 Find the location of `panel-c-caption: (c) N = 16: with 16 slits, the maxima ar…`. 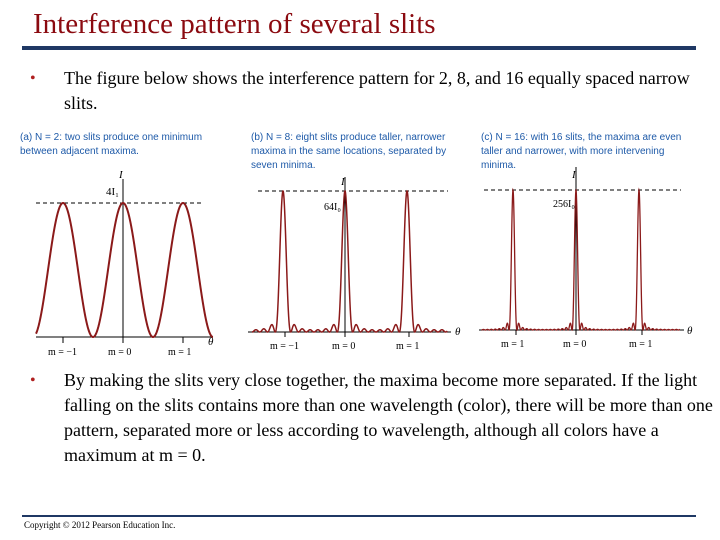

panel-c-caption: (c) N = 16: with 16 slits, the maxima ar… is located at coordinates (587, 152).